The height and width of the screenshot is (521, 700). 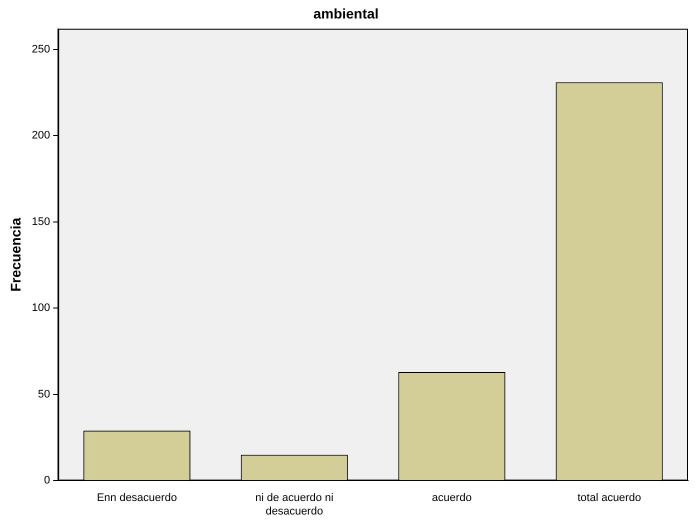 I want to click on y-axis-title: Frecuencia, so click(x=15, y=255).